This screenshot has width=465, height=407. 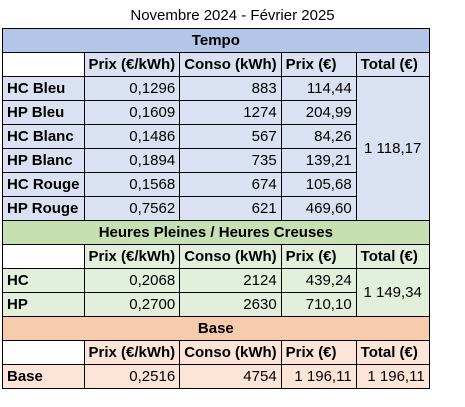 What do you see at coordinates (318, 184) in the screenshot?
I see `cell-cost: 105,68` at bounding box center [318, 184].